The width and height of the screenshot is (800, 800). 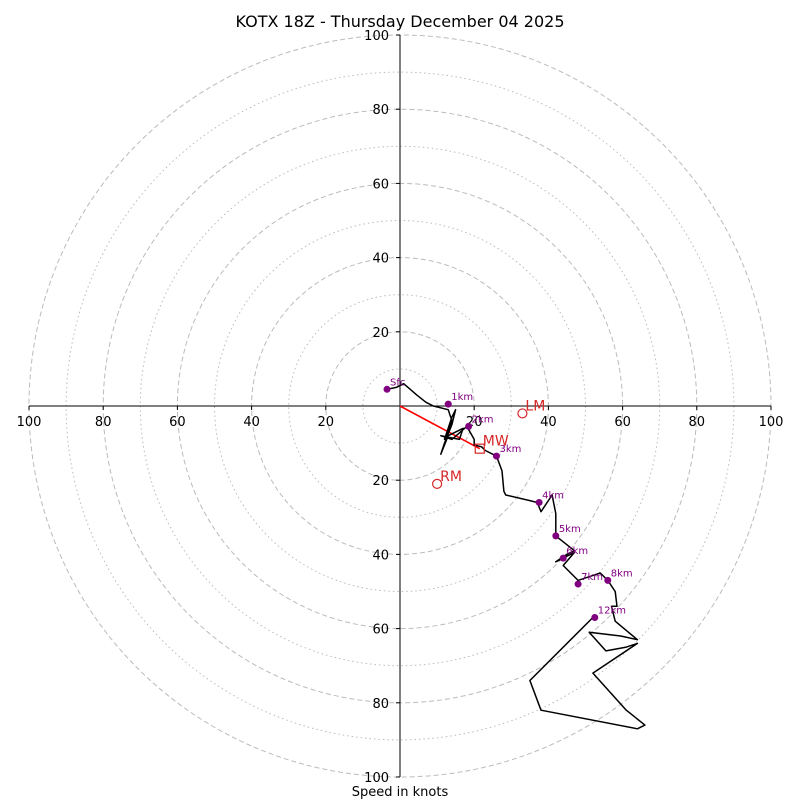 I want to click on storm-marker-LM, so click(x=522, y=413).